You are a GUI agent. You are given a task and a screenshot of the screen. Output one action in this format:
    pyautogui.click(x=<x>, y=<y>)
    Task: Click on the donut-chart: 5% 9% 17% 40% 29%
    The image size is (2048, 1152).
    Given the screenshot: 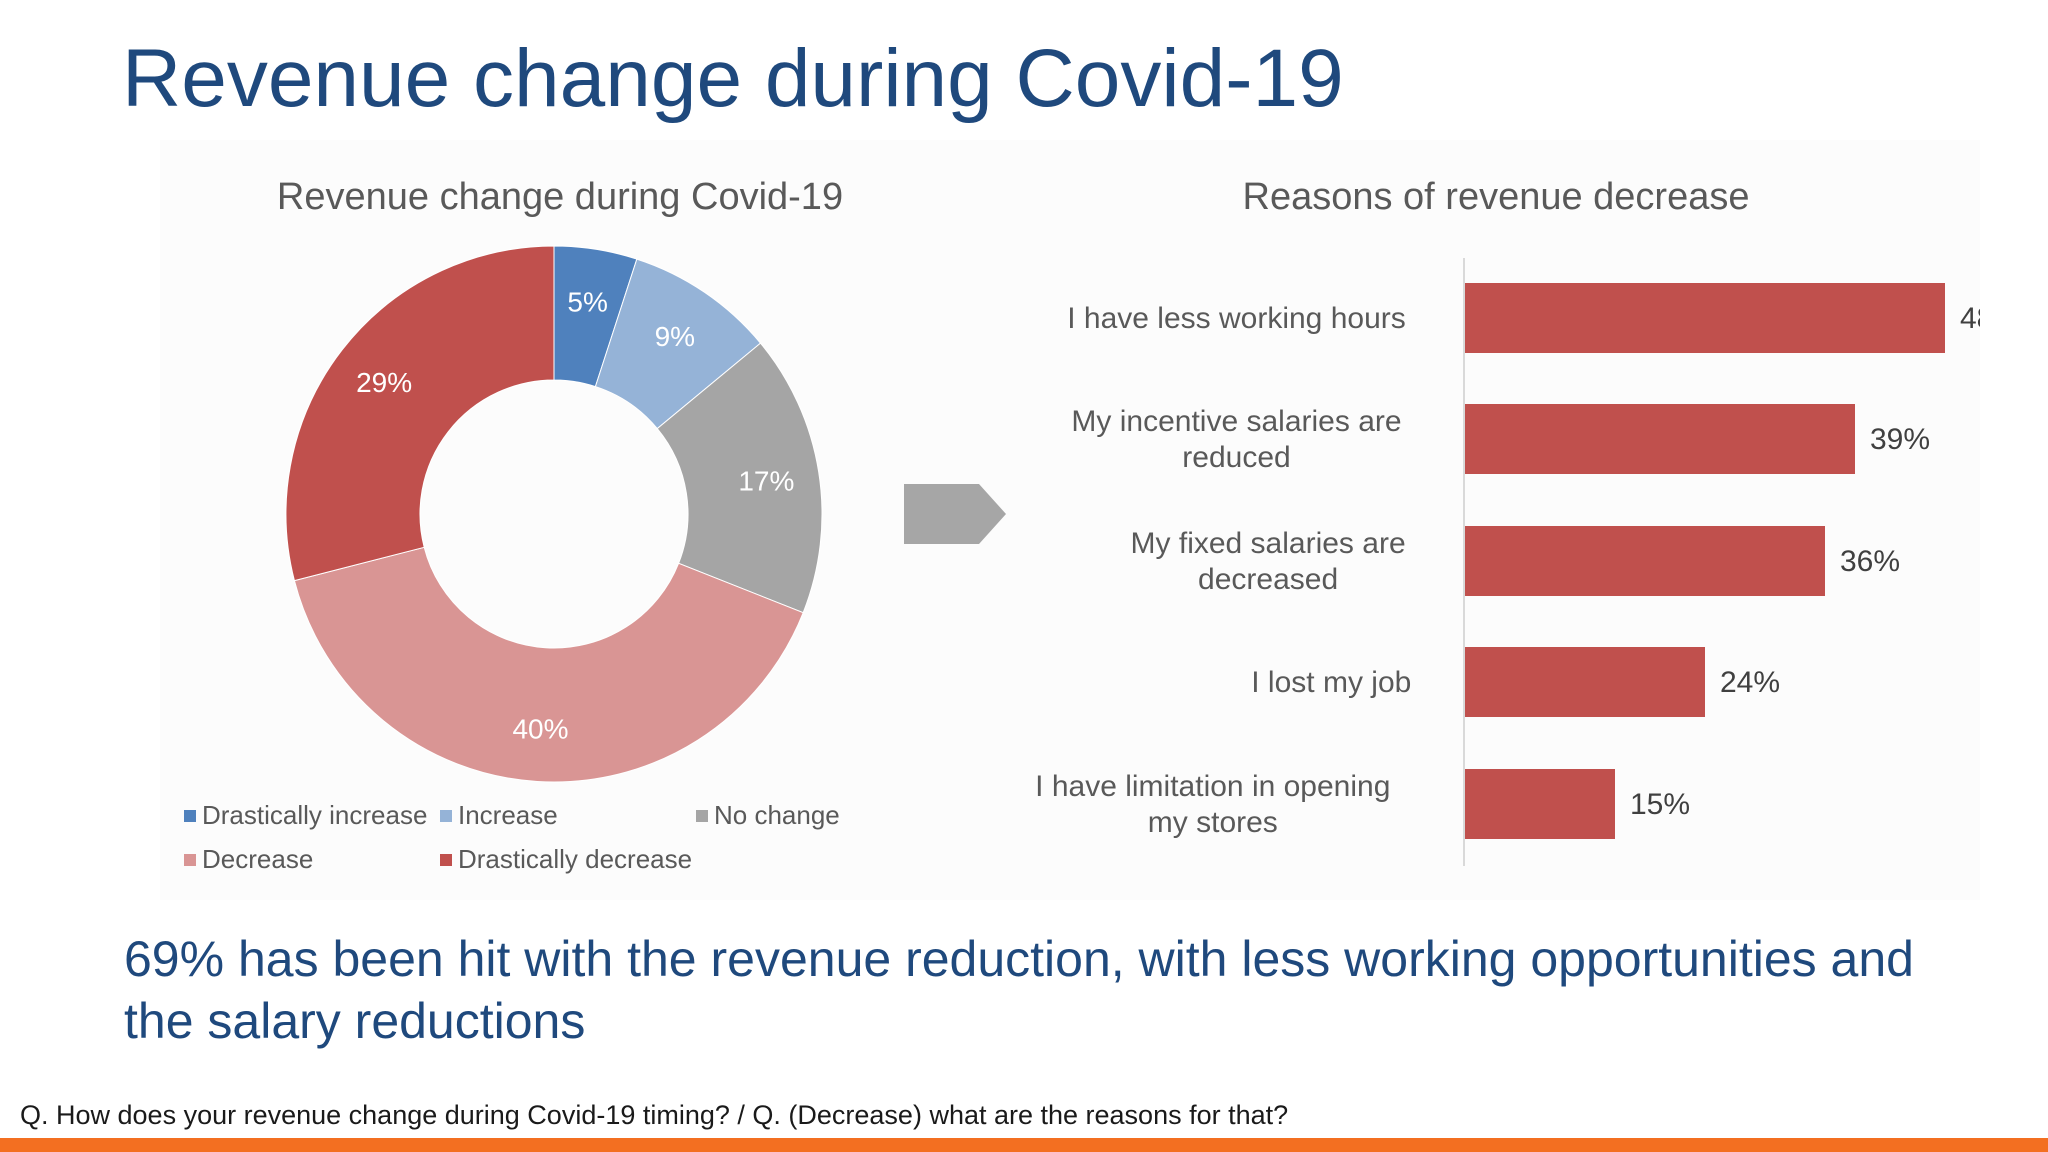 What is the action you would take?
    pyautogui.click(x=554, y=514)
    